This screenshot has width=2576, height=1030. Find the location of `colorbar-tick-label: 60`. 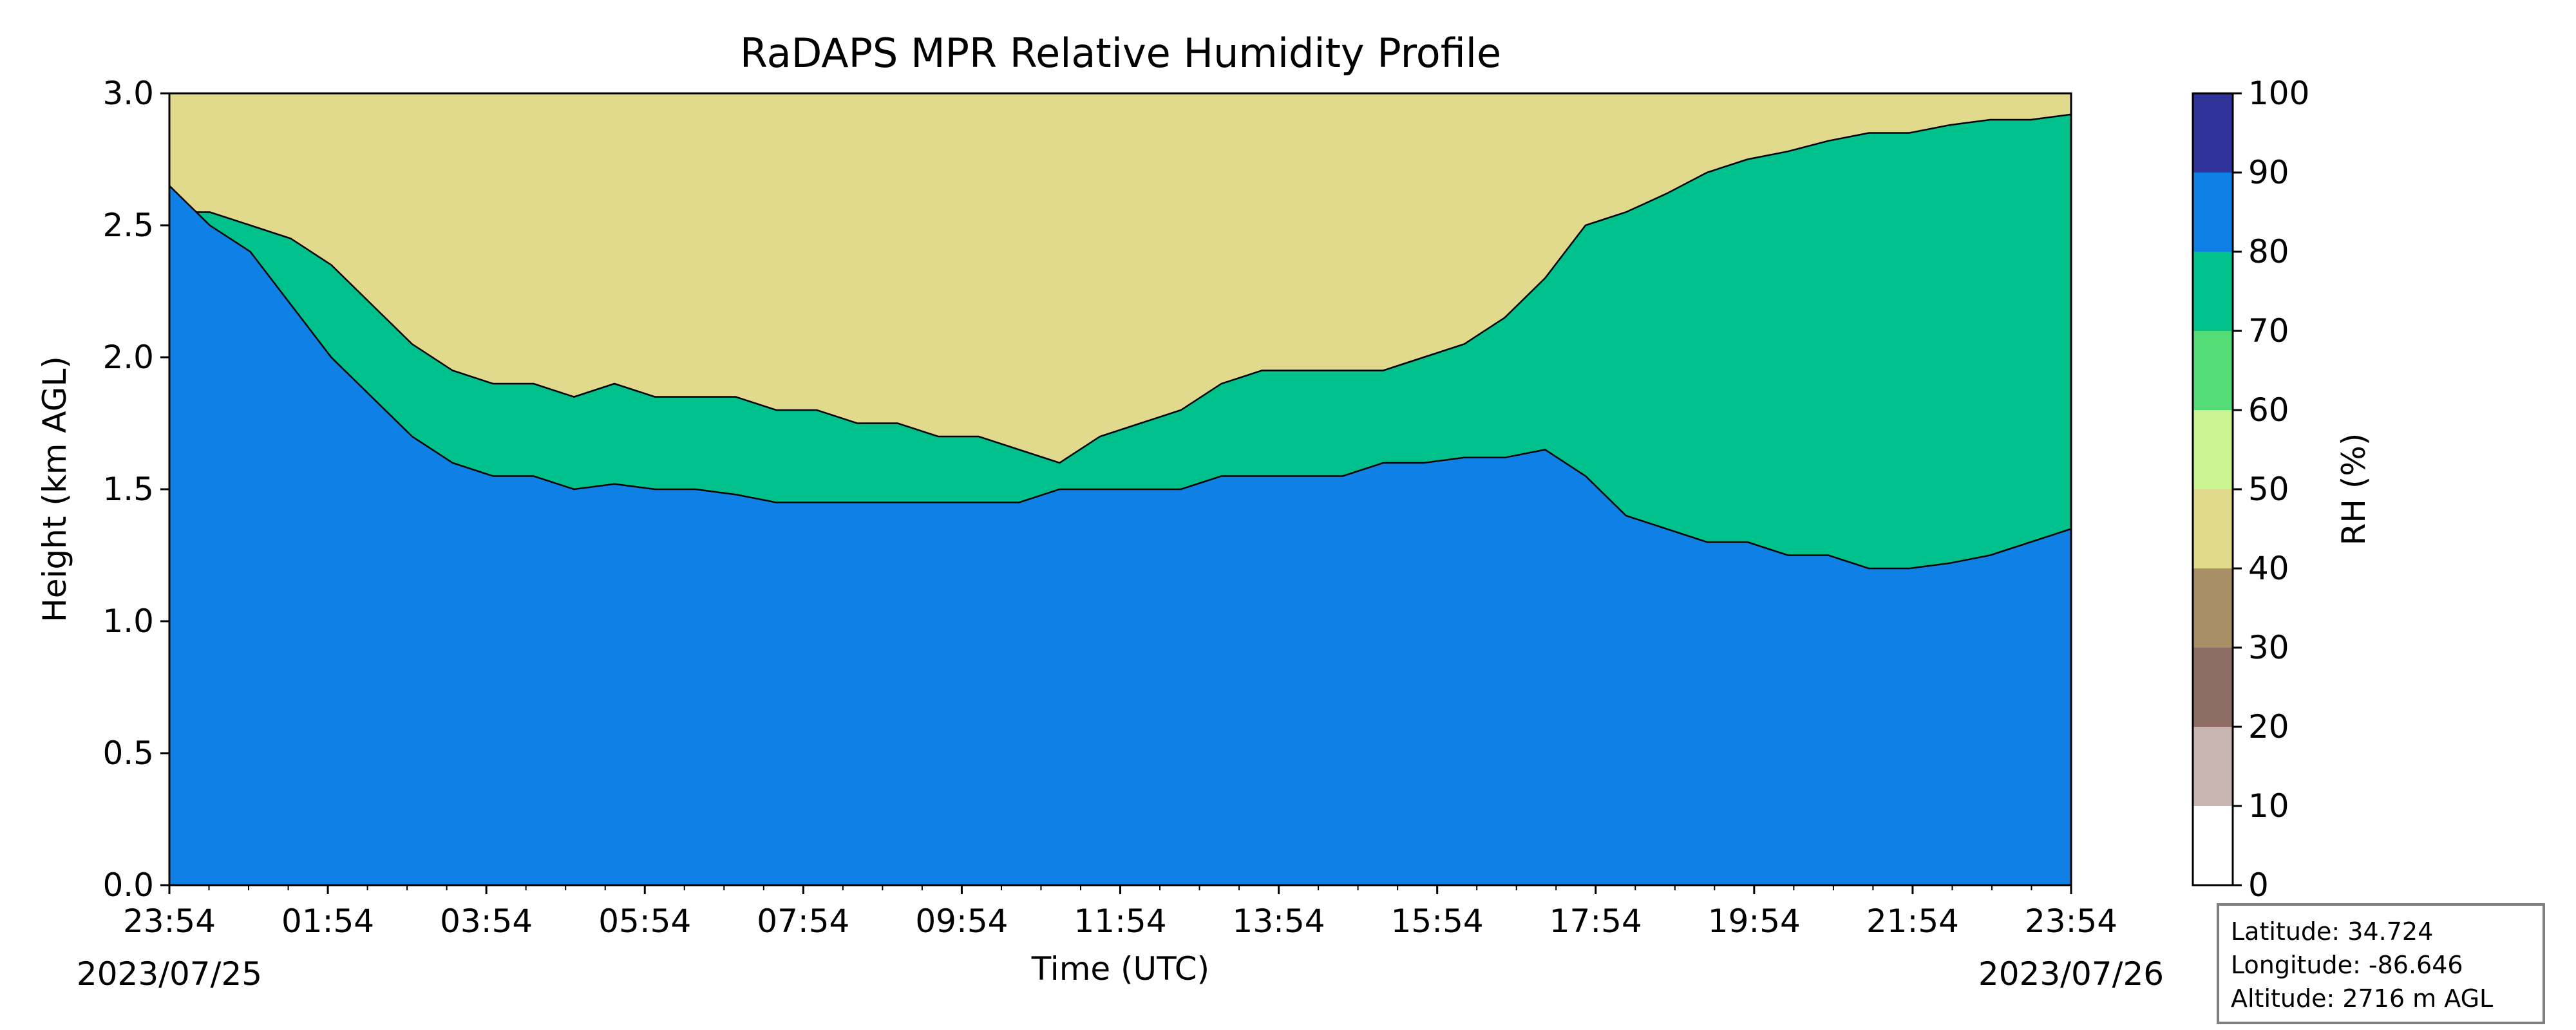

colorbar-tick-label: 60 is located at coordinates (2268, 410).